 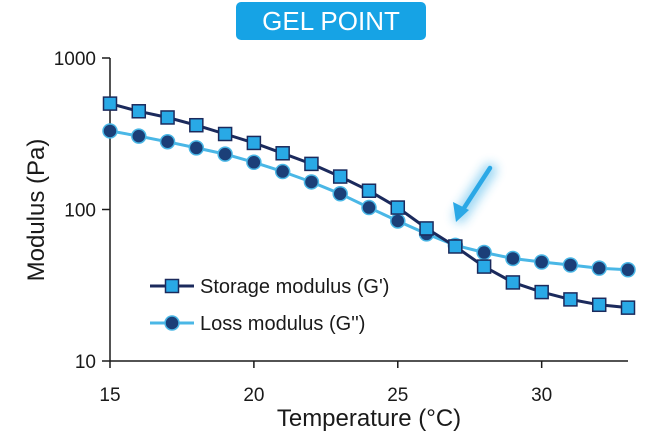 I want to click on y-axis-title: Modulus (Pa), so click(x=36, y=210).